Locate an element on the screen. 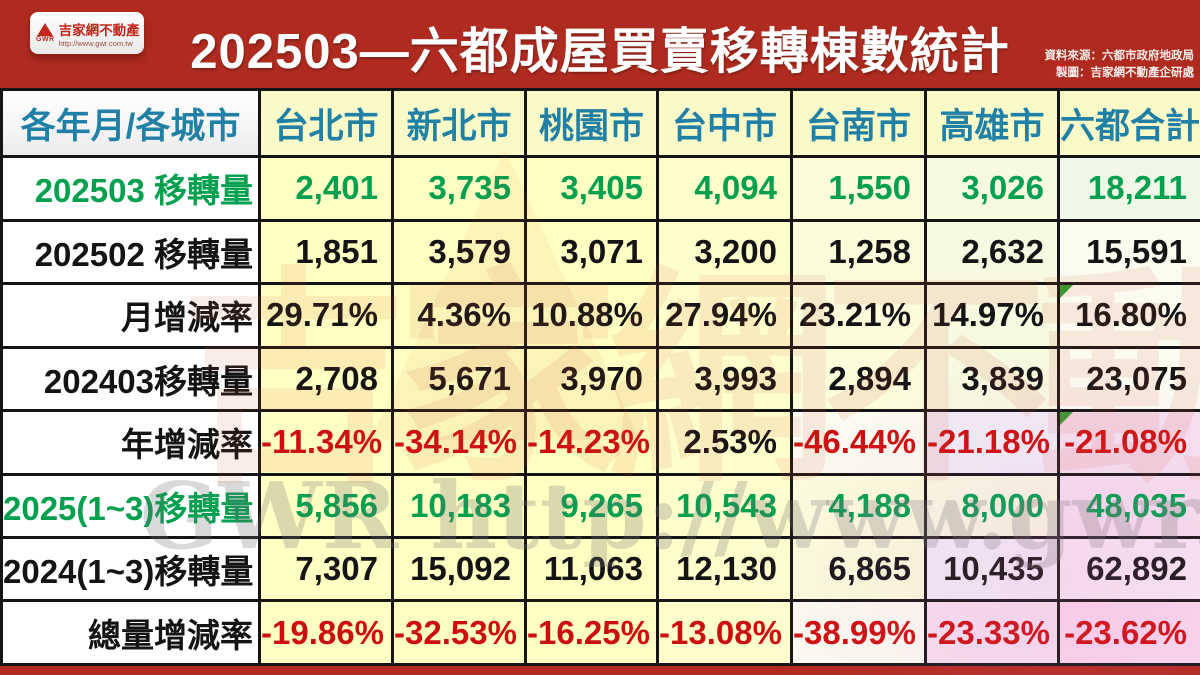  table-cell: -34.14% is located at coordinates (459, 442).